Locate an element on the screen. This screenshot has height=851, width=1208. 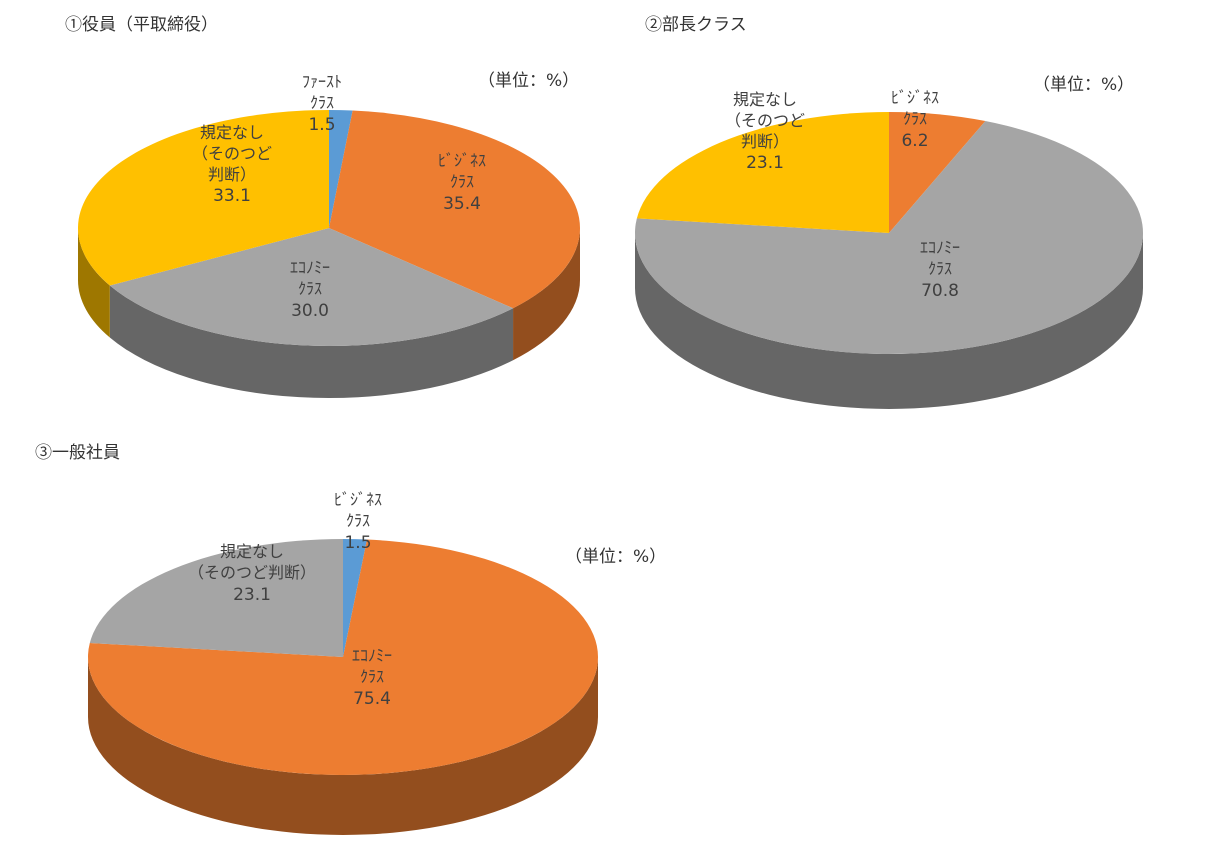
slice-label: ﾌｧｰｽﾄ ｸﾗｽ 1.5 is located at coordinates (322, 104).